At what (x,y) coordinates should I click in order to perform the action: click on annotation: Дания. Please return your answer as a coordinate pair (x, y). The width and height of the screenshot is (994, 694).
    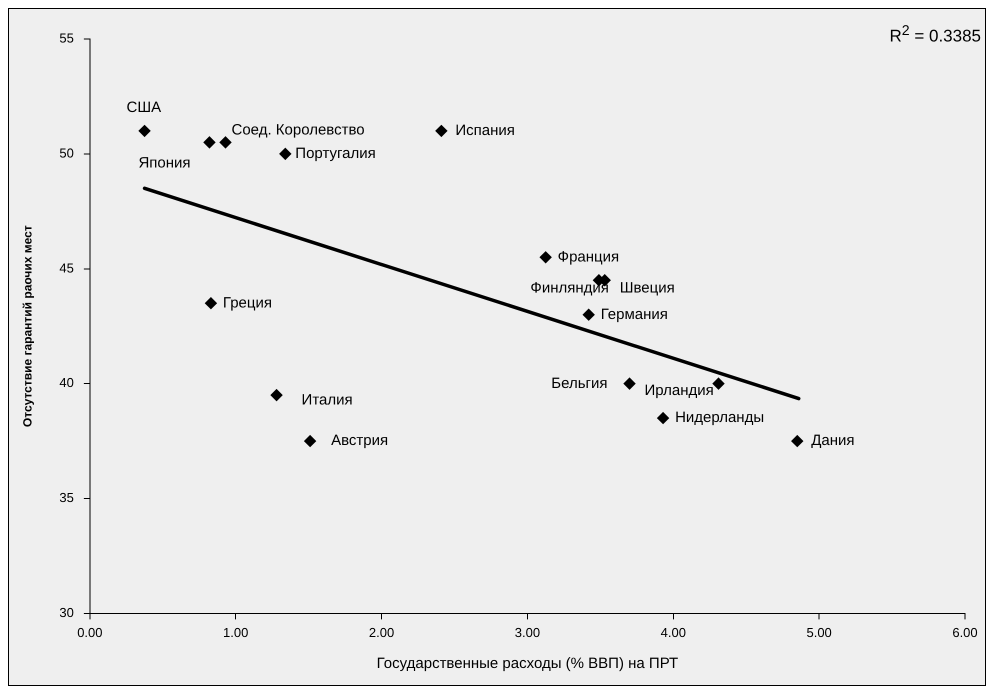
    Looking at the image, I should click on (833, 441).